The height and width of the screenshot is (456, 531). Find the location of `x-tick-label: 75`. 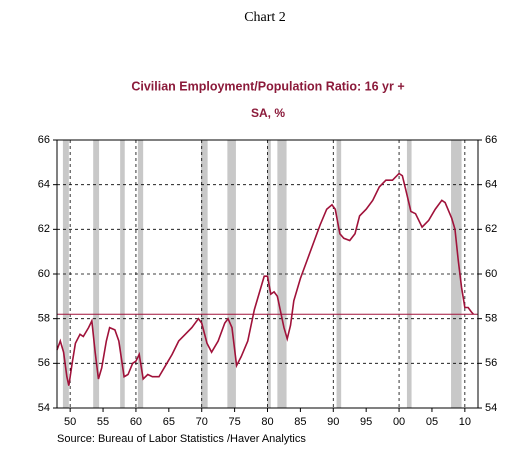

x-tick-label: 75 is located at coordinates (234, 422).